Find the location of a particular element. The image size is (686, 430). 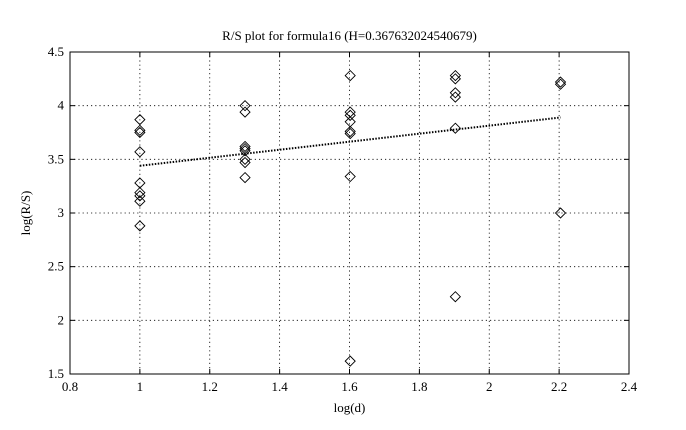

y-tick-label: 2 is located at coordinates (61, 319).